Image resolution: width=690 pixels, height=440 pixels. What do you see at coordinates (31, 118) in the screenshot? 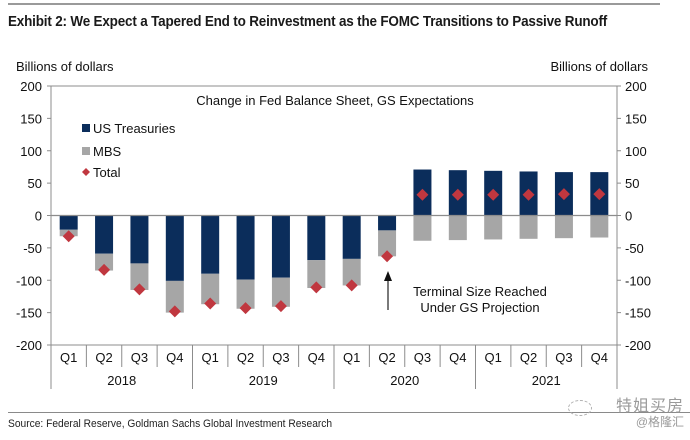
I see `y-tick-label-left: 150` at bounding box center [31, 118].